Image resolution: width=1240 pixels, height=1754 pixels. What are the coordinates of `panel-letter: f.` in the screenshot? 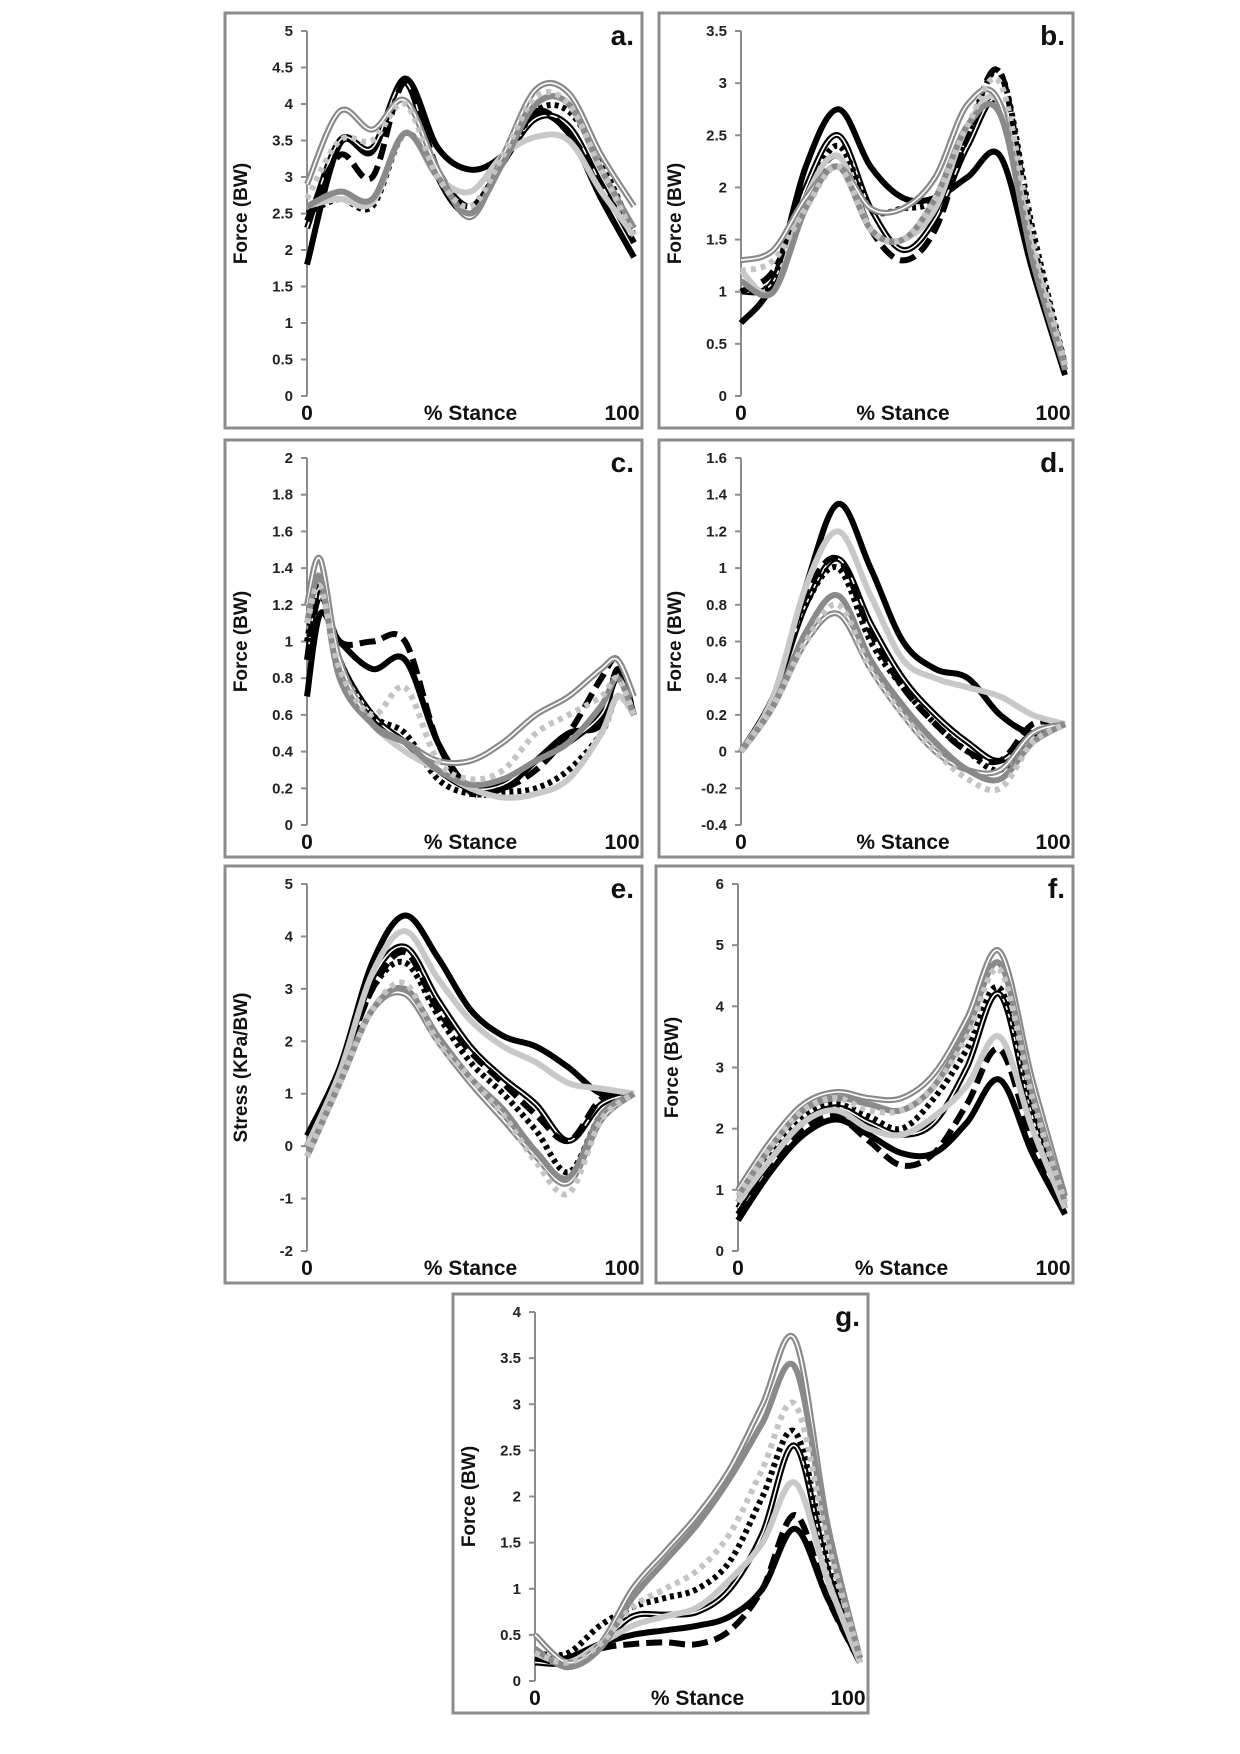 It's located at (1056, 888).